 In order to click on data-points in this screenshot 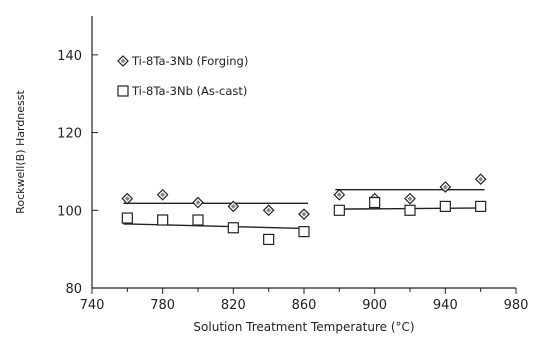, I will do `click(304, 209)`.